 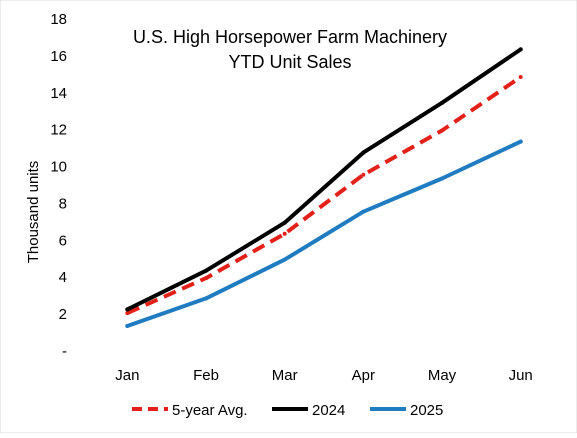 What do you see at coordinates (58, 167) in the screenshot?
I see `y-tick-label: 10` at bounding box center [58, 167].